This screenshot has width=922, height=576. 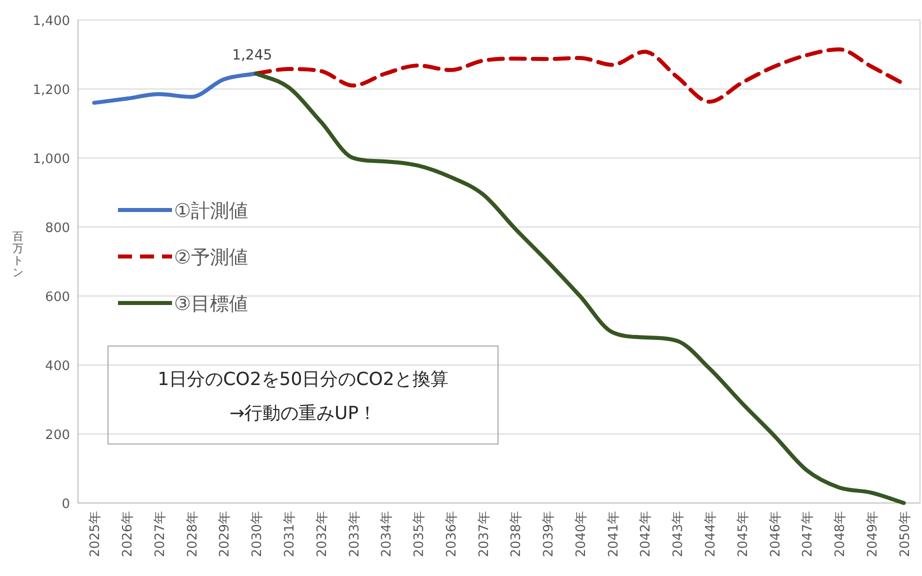 What do you see at coordinates (711, 534) in the screenshot?
I see `x-tick-label: 2044年` at bounding box center [711, 534].